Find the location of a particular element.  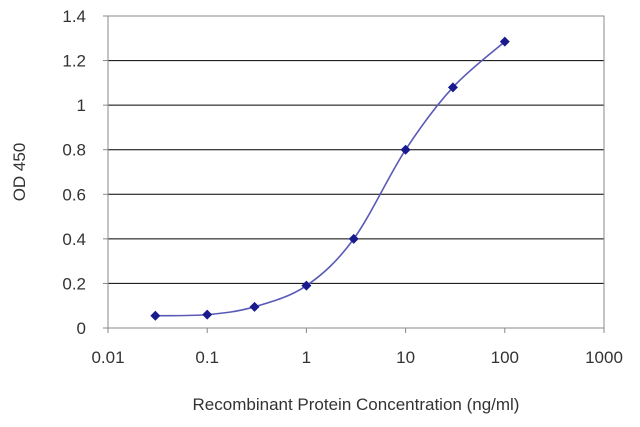

y-axis-title: OD 450 is located at coordinates (19, 172).